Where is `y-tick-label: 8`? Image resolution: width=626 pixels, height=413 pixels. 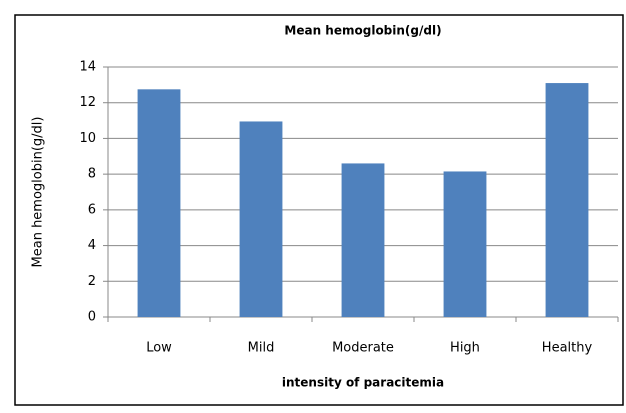 y-tick-label: 8 is located at coordinates (92, 174).